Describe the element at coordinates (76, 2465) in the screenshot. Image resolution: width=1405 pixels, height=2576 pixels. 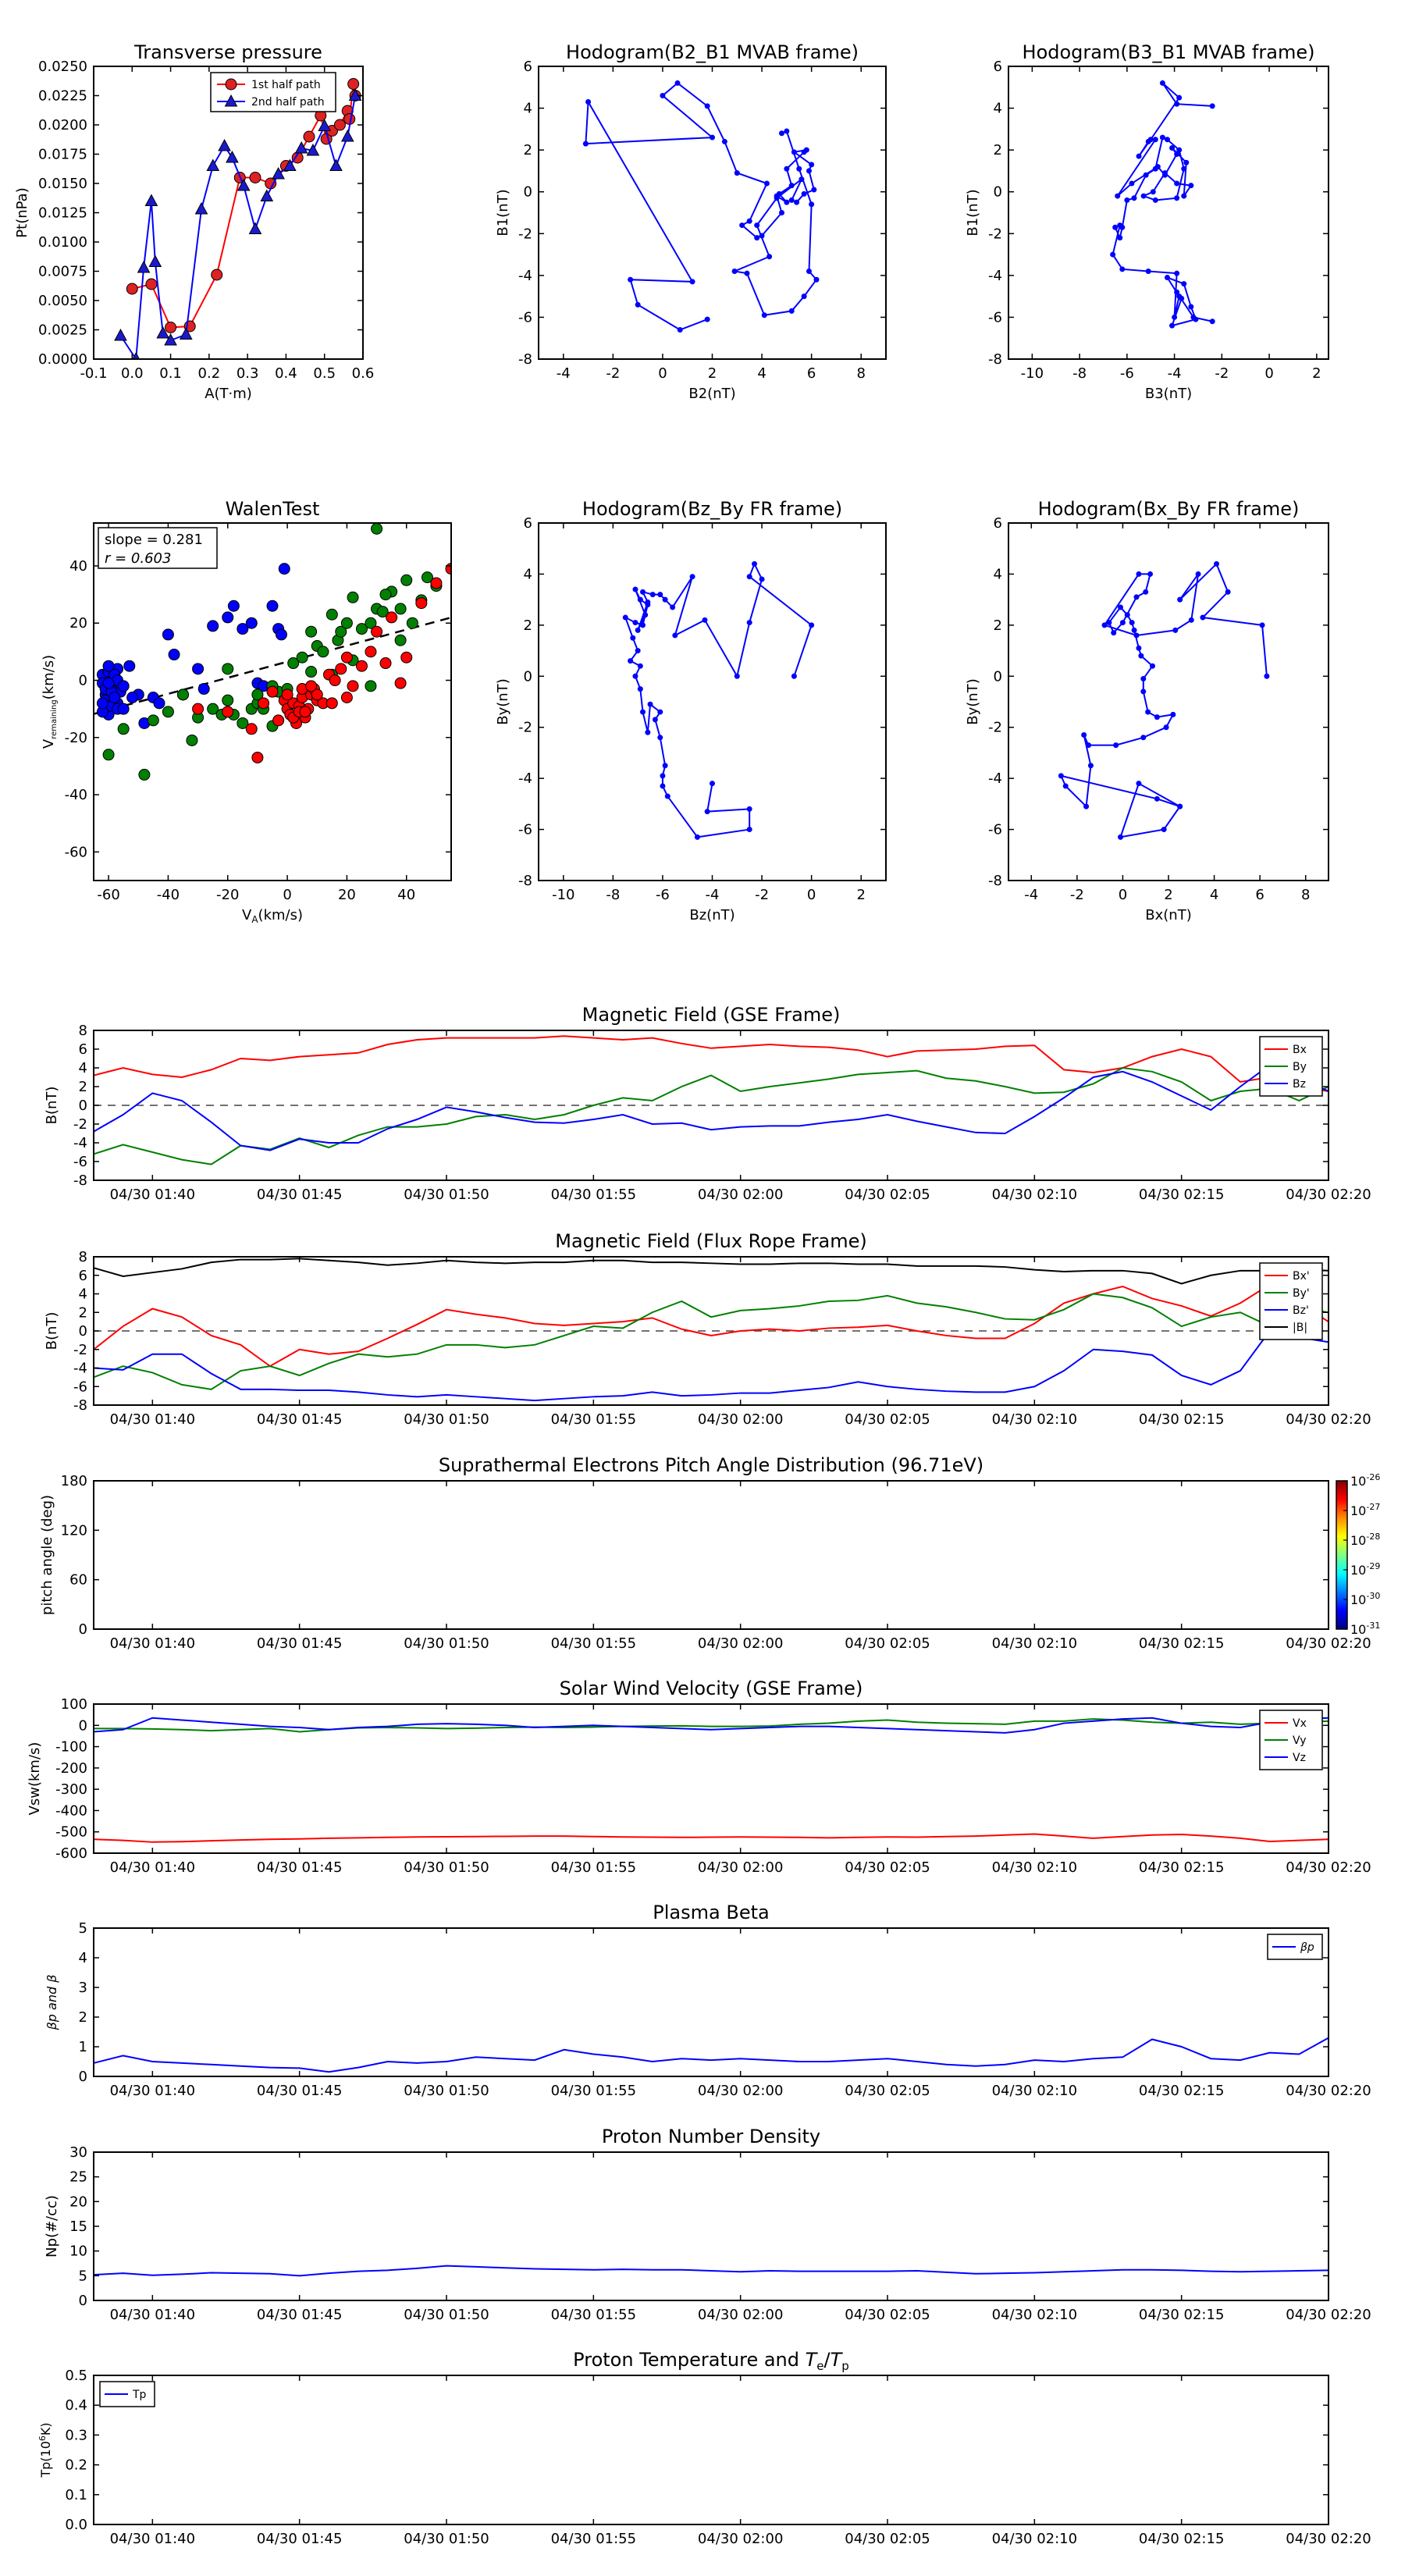
I see `tp-ytick-label: 0.2` at that location.